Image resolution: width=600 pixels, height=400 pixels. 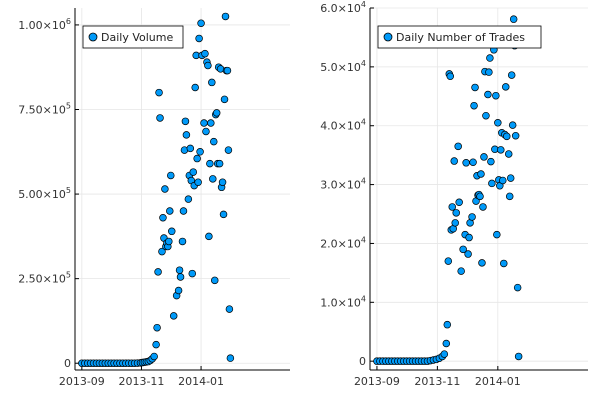 I want to click on legend: Daily Volume, so click(x=133, y=37).